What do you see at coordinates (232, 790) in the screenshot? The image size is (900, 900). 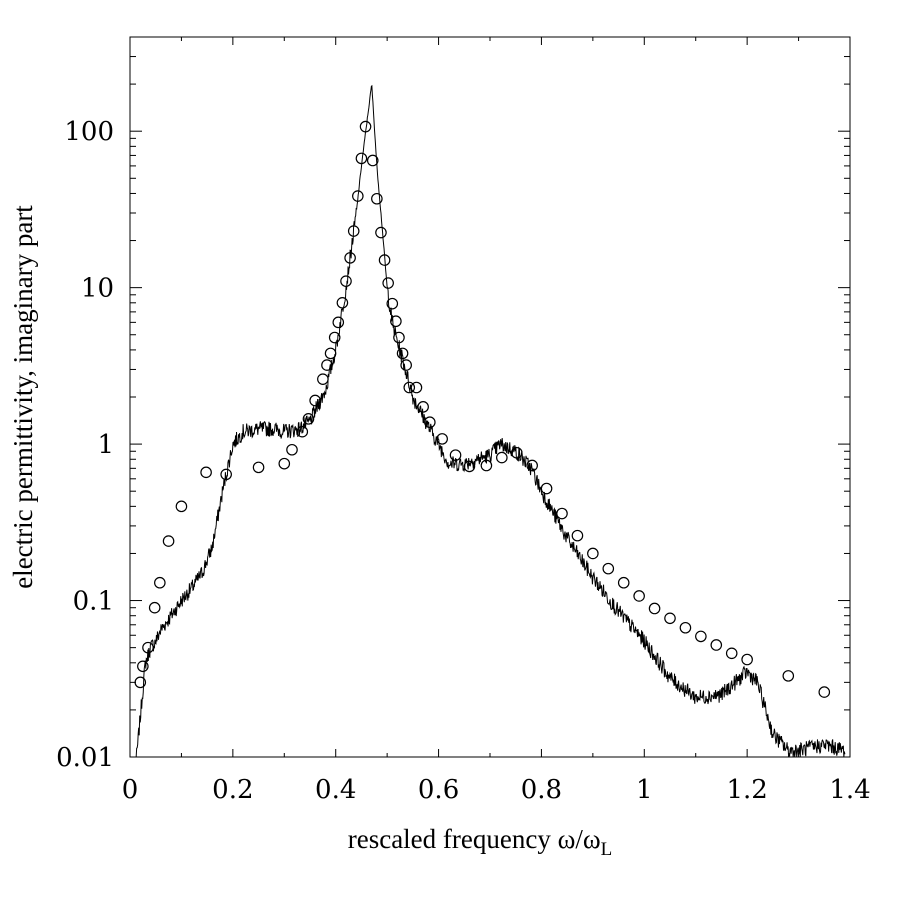 I see `x-tick-label: 0.2` at bounding box center [232, 790].